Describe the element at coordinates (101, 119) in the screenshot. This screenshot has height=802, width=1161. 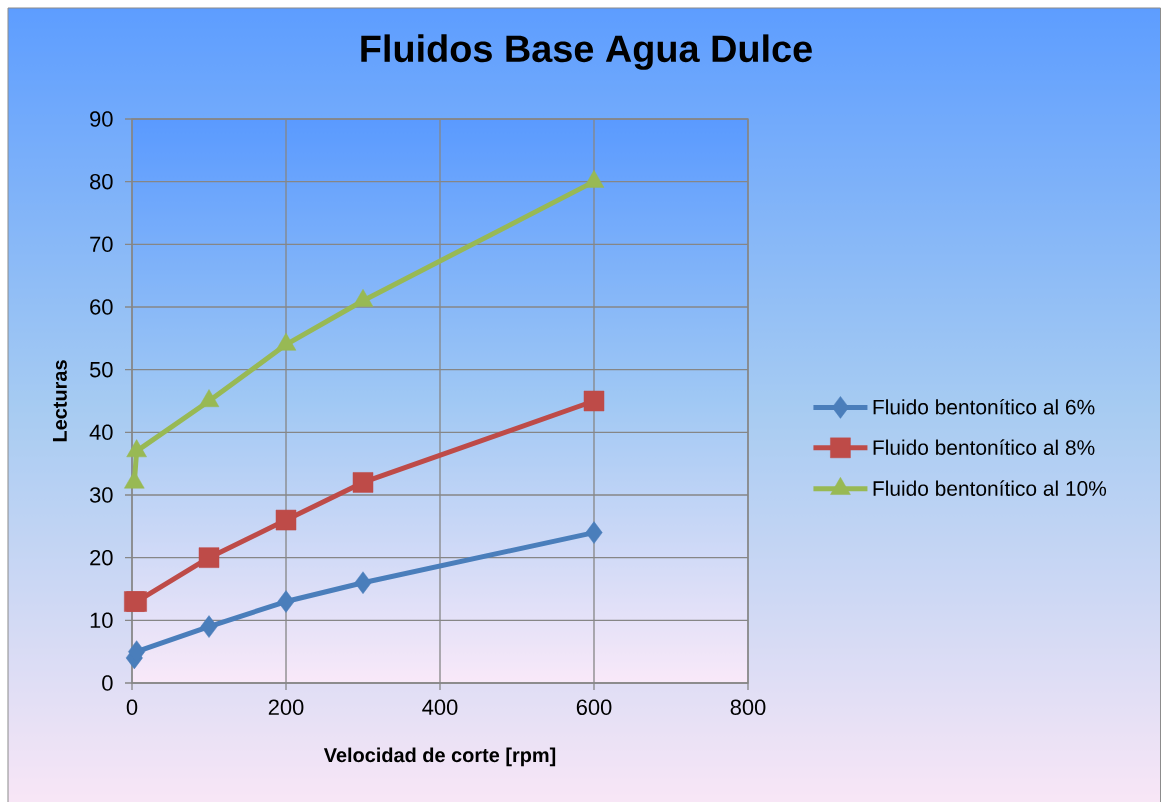
I see `y-tick-label: 90` at that location.